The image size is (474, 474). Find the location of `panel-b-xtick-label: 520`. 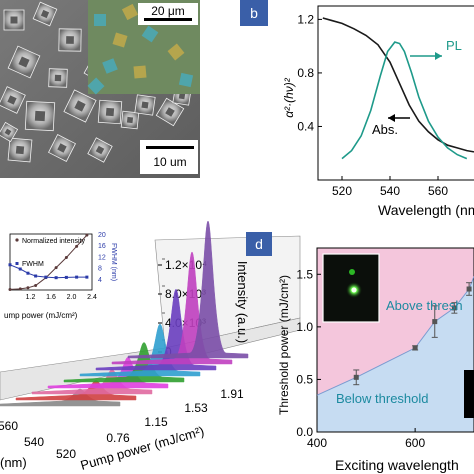

panel-b-xtick-label: 520 is located at coordinates (342, 191).